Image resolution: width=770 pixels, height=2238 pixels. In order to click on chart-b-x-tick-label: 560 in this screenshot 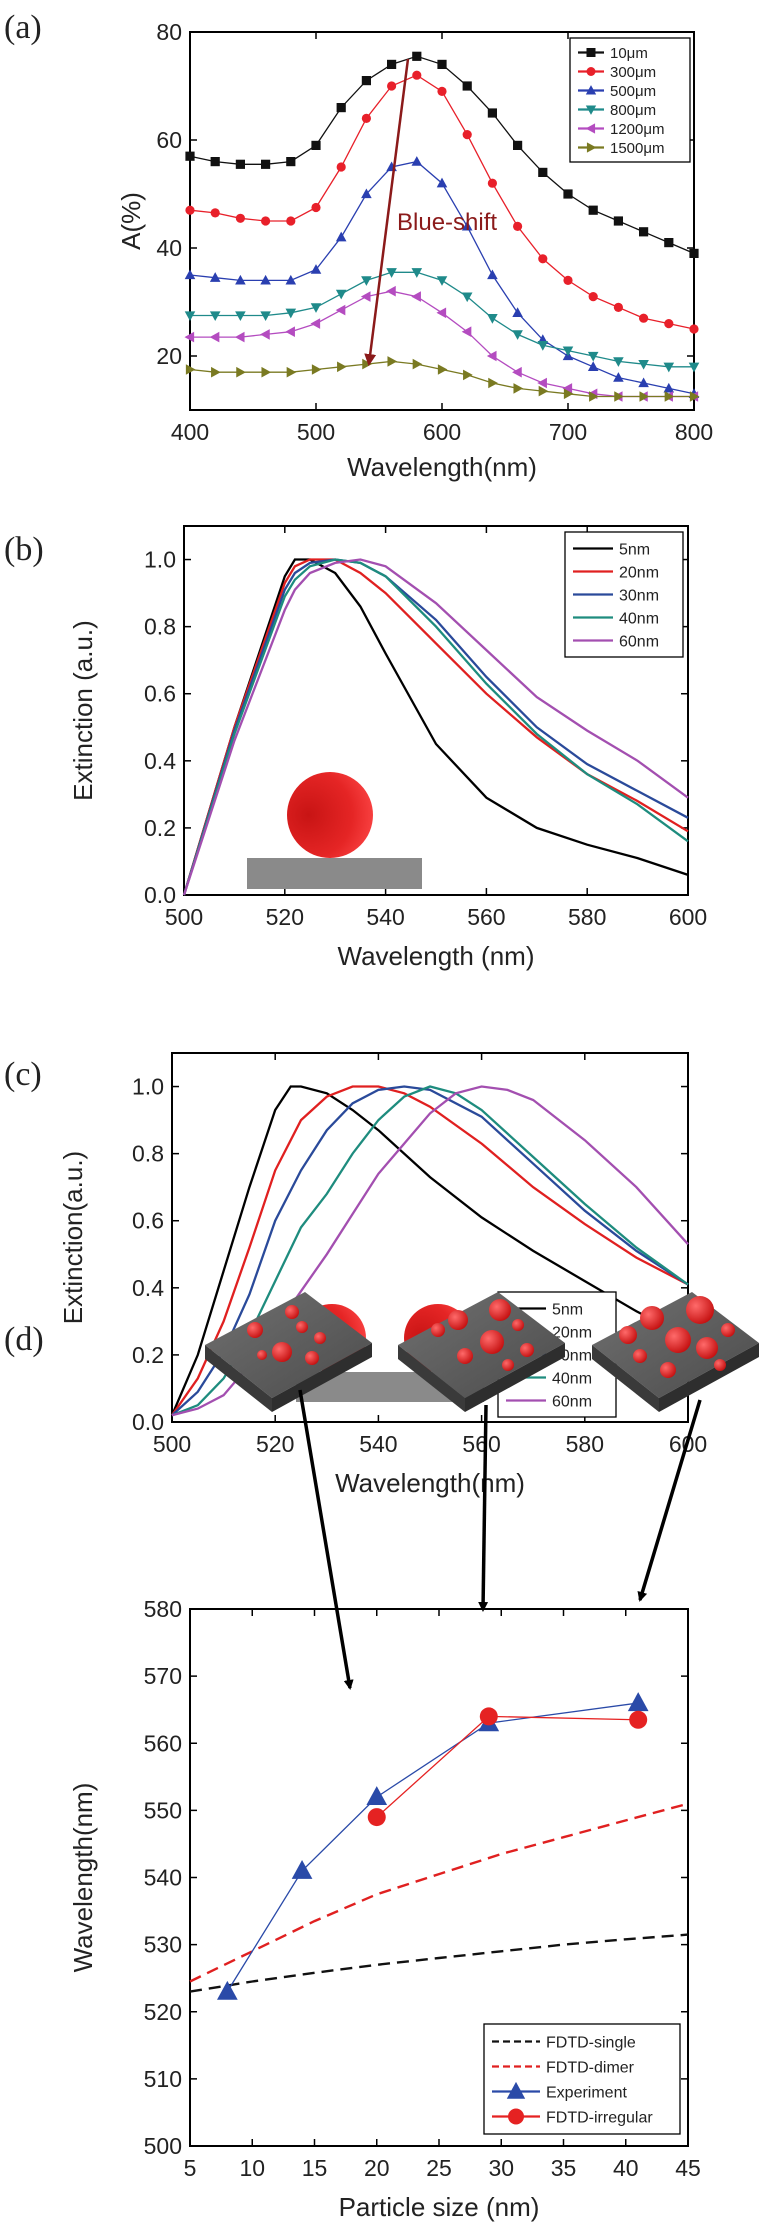, I will do `click(486, 917)`.